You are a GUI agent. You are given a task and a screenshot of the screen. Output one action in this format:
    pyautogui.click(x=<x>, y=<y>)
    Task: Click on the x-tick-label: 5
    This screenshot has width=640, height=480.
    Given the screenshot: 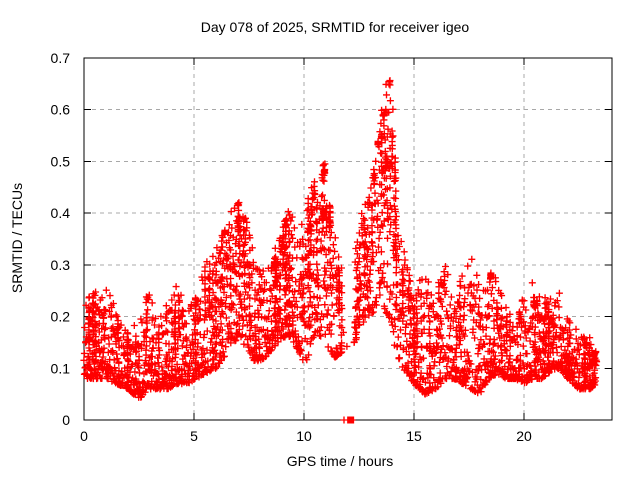 What is the action you would take?
    pyautogui.click(x=194, y=436)
    